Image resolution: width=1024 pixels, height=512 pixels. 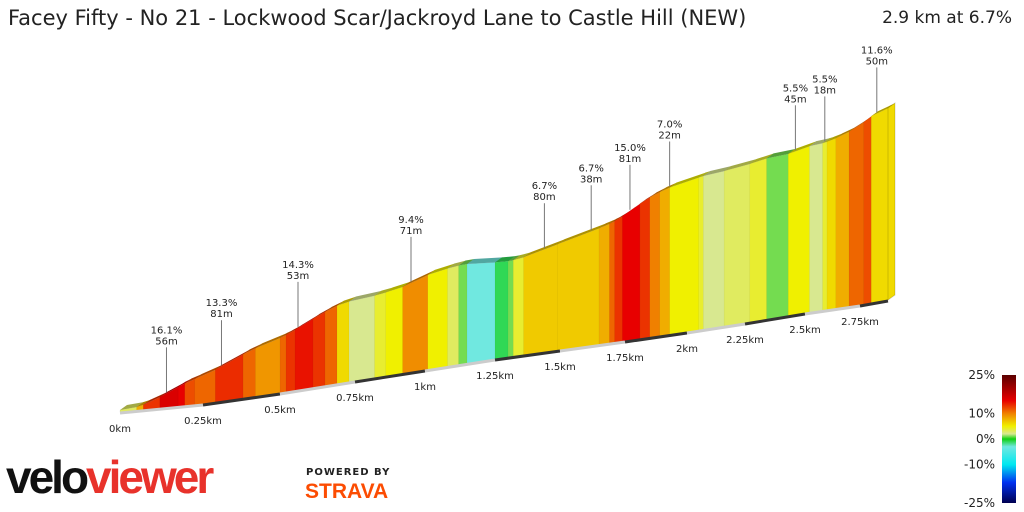 I want to click on veloviewer-logo: veloviewer, so click(x=110, y=477).